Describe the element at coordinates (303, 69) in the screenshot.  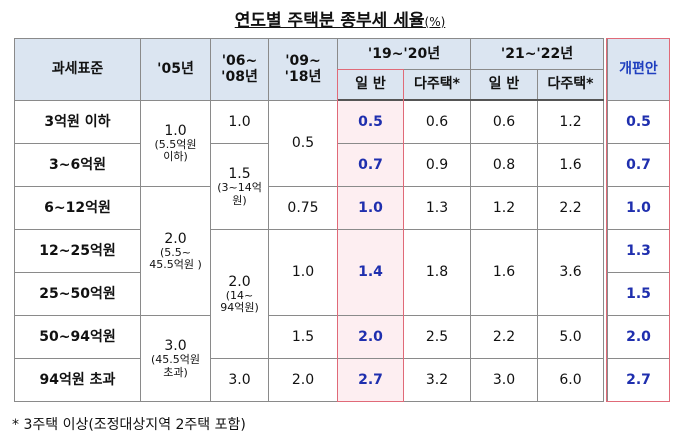
I see `header-cell: '09~ '18년` at that location.